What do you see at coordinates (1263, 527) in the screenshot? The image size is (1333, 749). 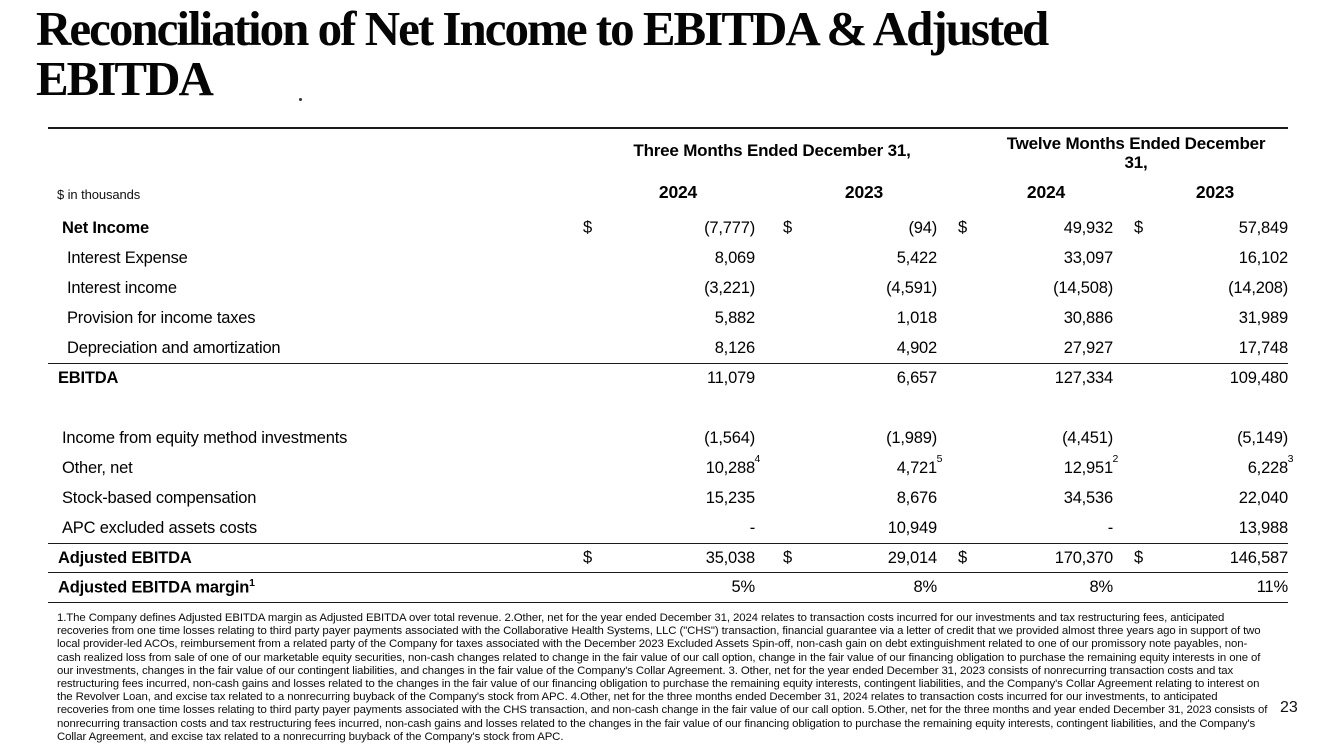 I see `cell-value: 13,988` at bounding box center [1263, 527].